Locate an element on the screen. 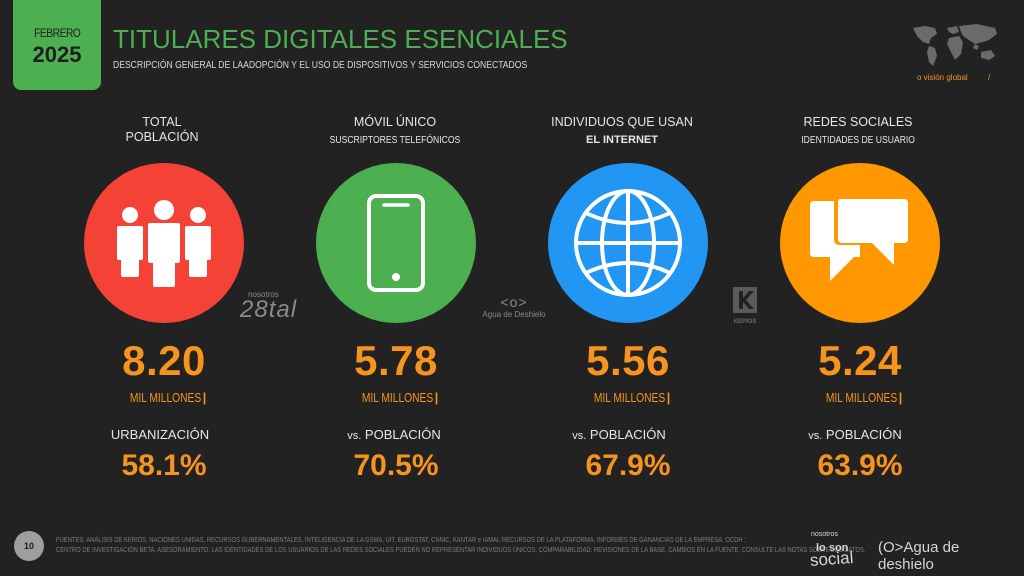  date-year: 2025 is located at coordinates (57, 54).